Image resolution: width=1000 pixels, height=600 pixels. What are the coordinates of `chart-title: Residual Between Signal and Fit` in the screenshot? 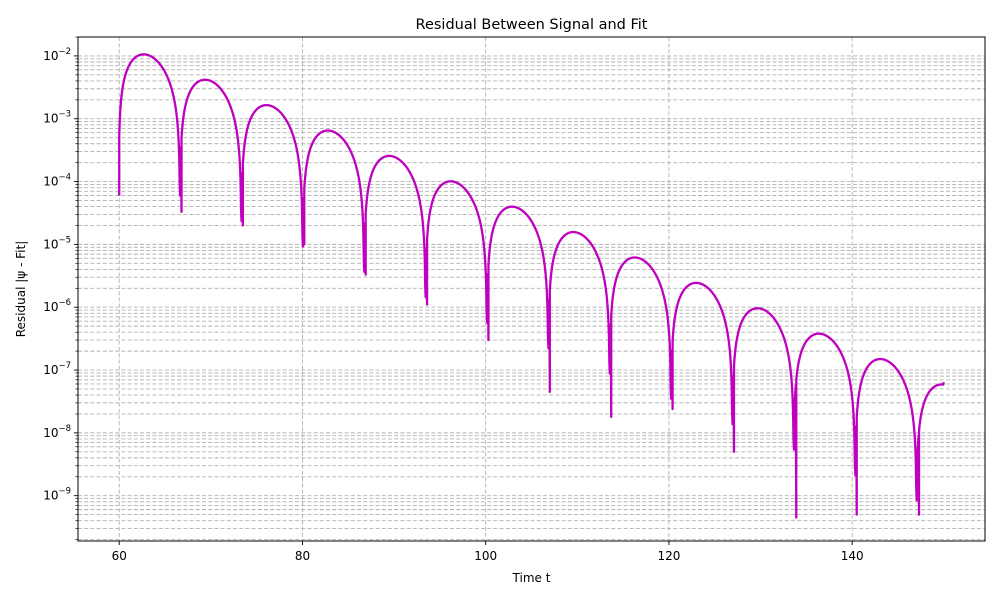 It's located at (532, 25).